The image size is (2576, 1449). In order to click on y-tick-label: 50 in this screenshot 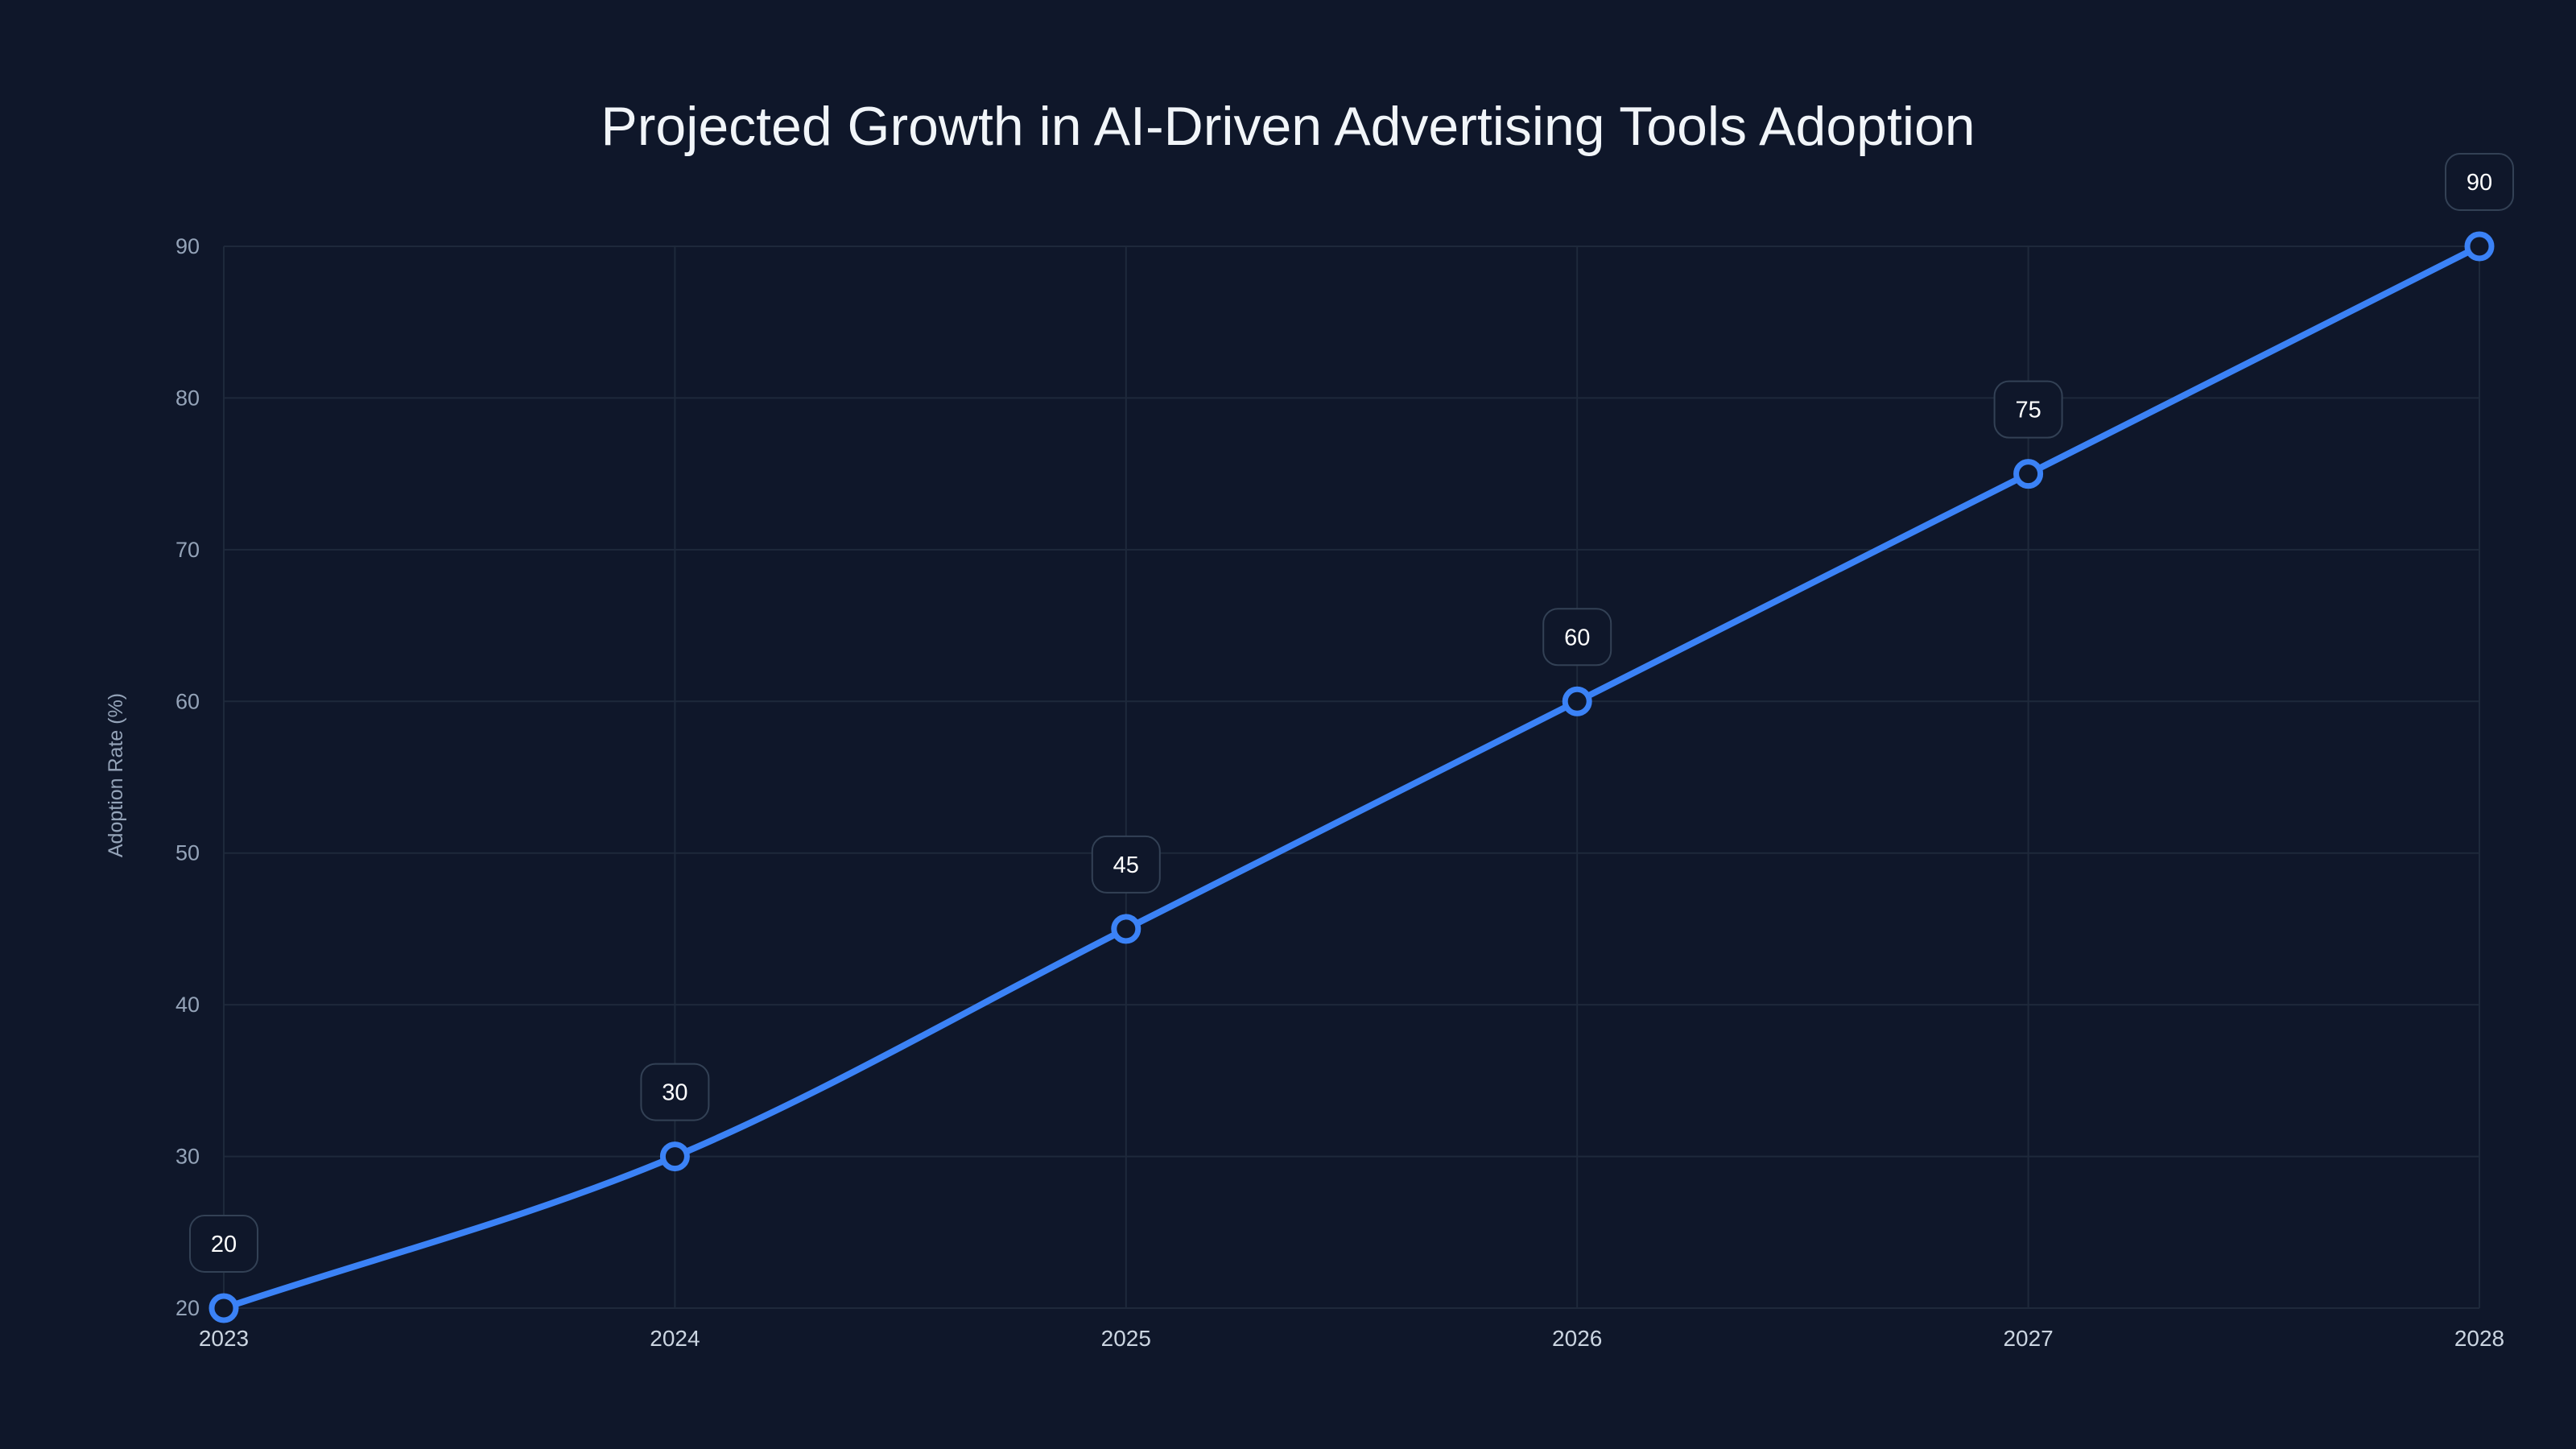, I will do `click(187, 853)`.